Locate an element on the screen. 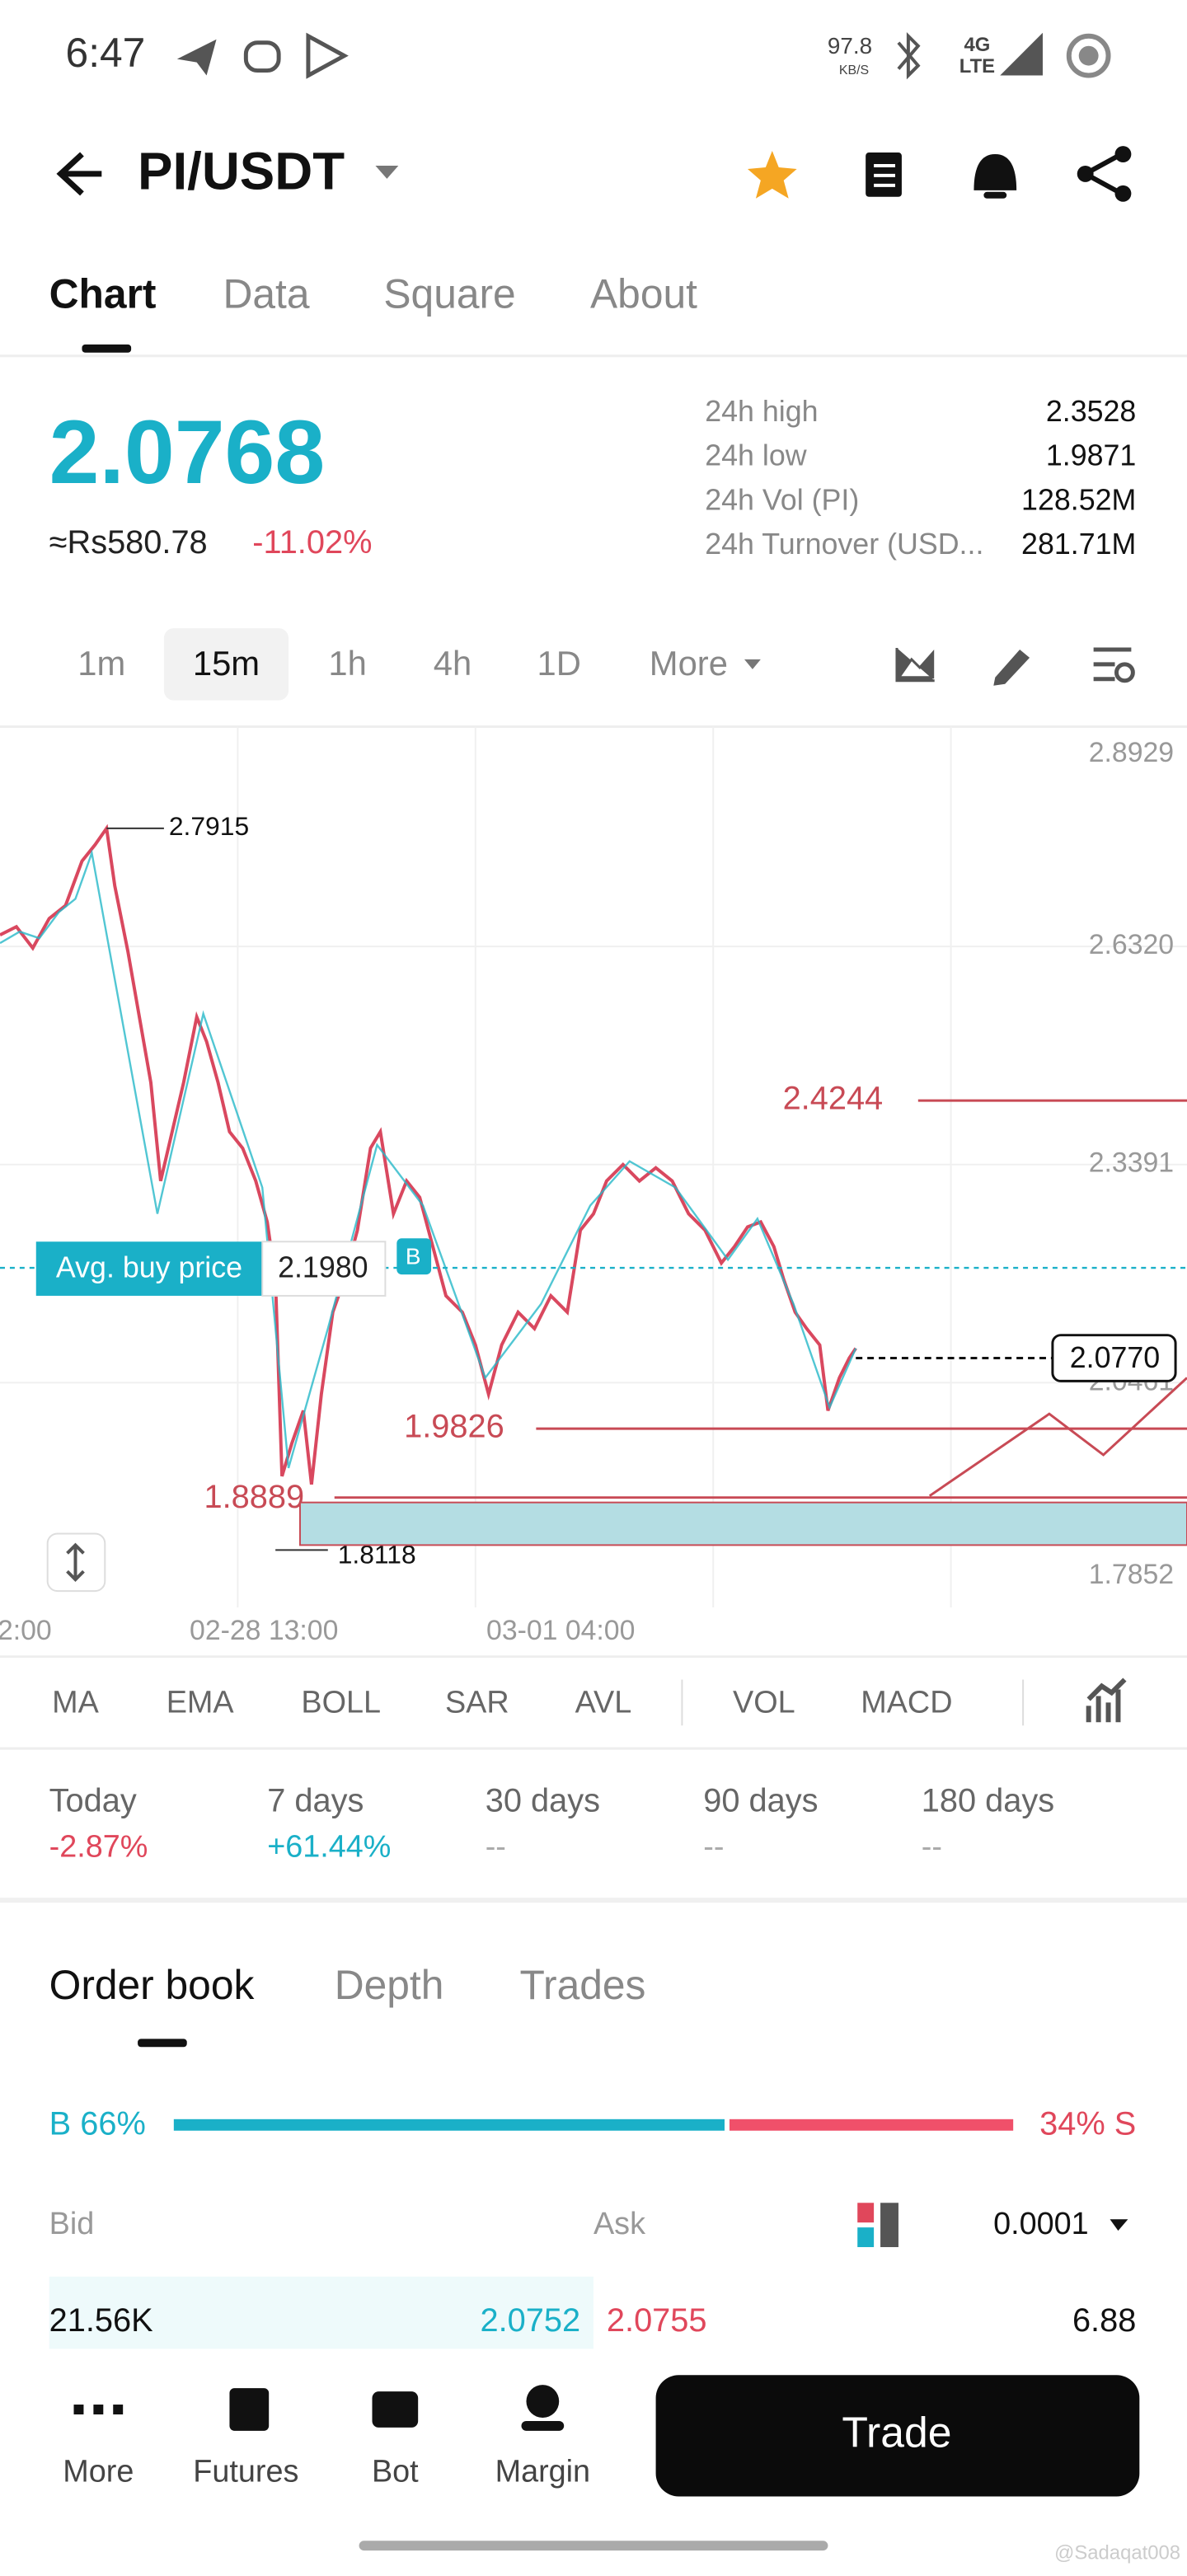 The height and width of the screenshot is (2576, 1187). bluetooth-icon is located at coordinates (909, 56).